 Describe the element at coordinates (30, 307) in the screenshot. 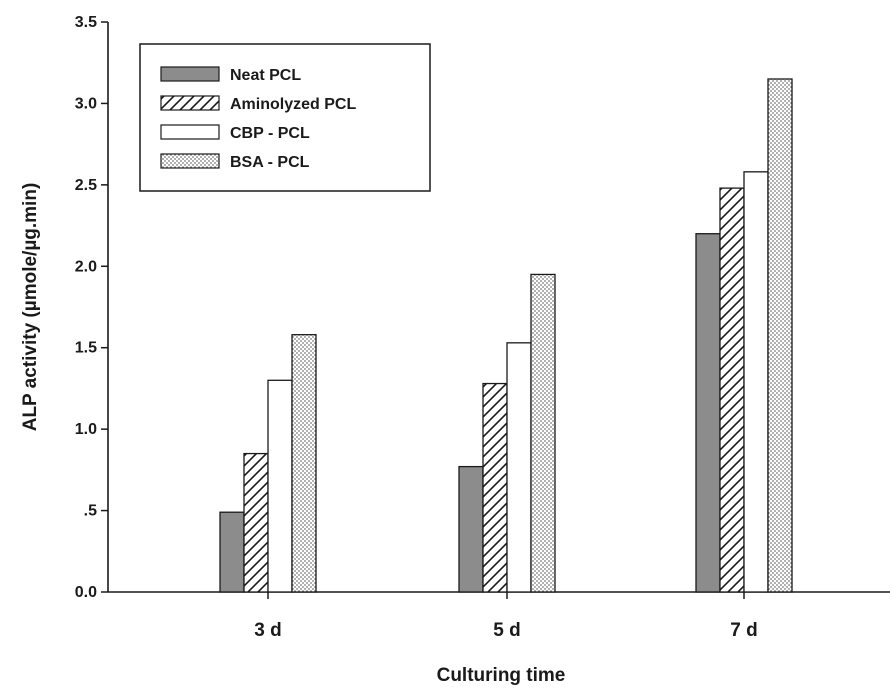

I see `y-axis-title: ALP activity (µmole/µg.min)` at that location.